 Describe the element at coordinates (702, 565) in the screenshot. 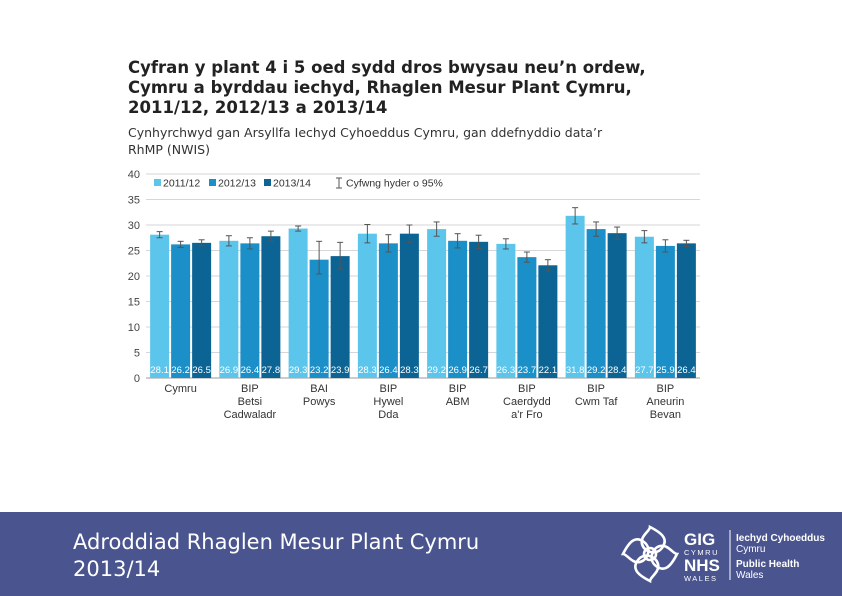

I see `logo-nhs: NHS` at that location.